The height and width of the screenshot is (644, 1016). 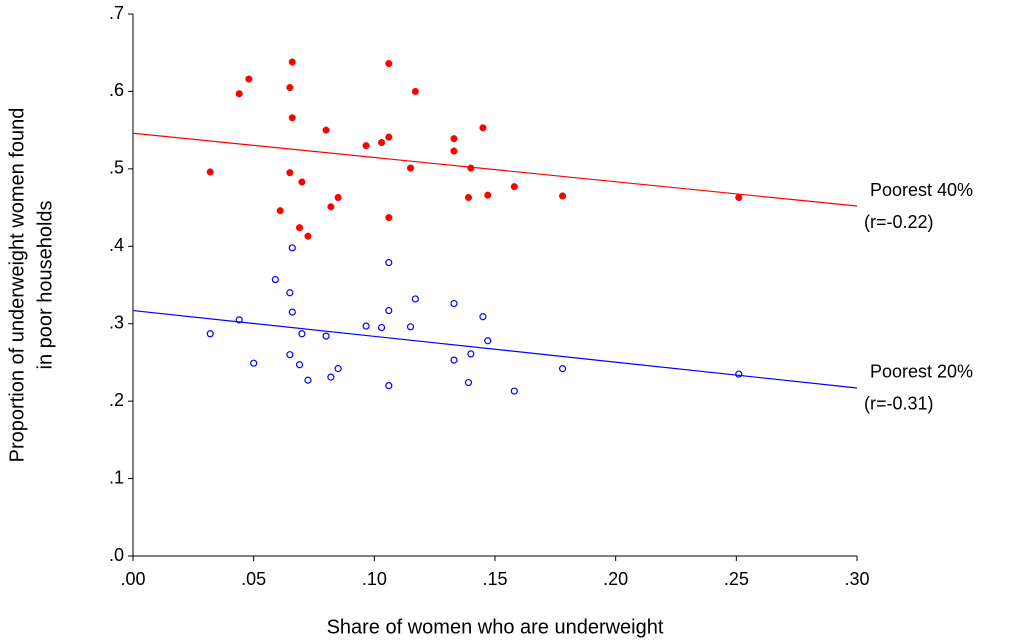 What do you see at coordinates (116, 245) in the screenshot?
I see `y-tick-label: .4` at bounding box center [116, 245].